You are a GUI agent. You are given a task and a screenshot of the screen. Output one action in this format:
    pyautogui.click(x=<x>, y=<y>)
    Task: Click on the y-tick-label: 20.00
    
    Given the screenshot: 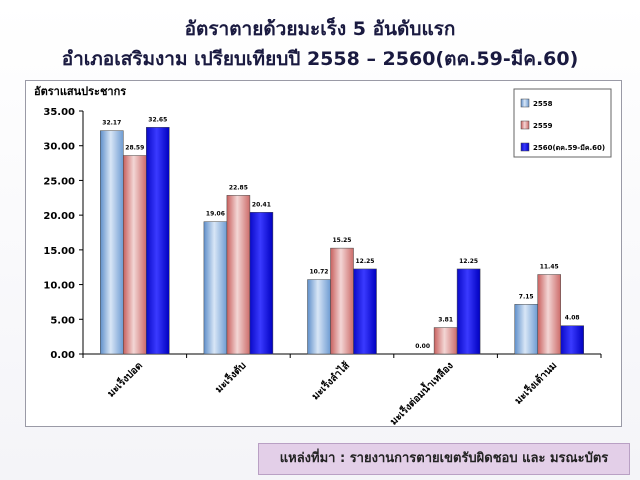 What is the action you would take?
    pyautogui.click(x=59, y=216)
    